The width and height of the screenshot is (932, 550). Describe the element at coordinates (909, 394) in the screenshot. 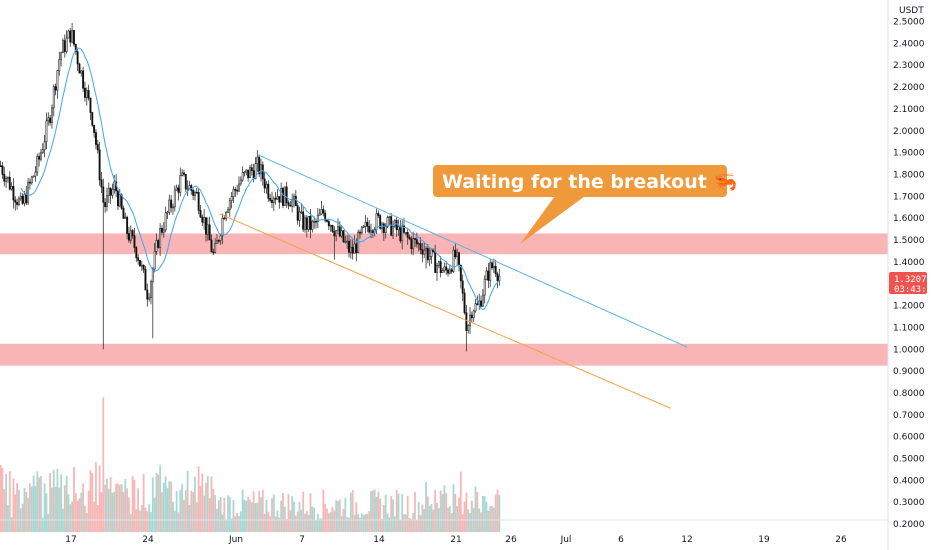

I see `y-tick-label: 0.8000` at that location.